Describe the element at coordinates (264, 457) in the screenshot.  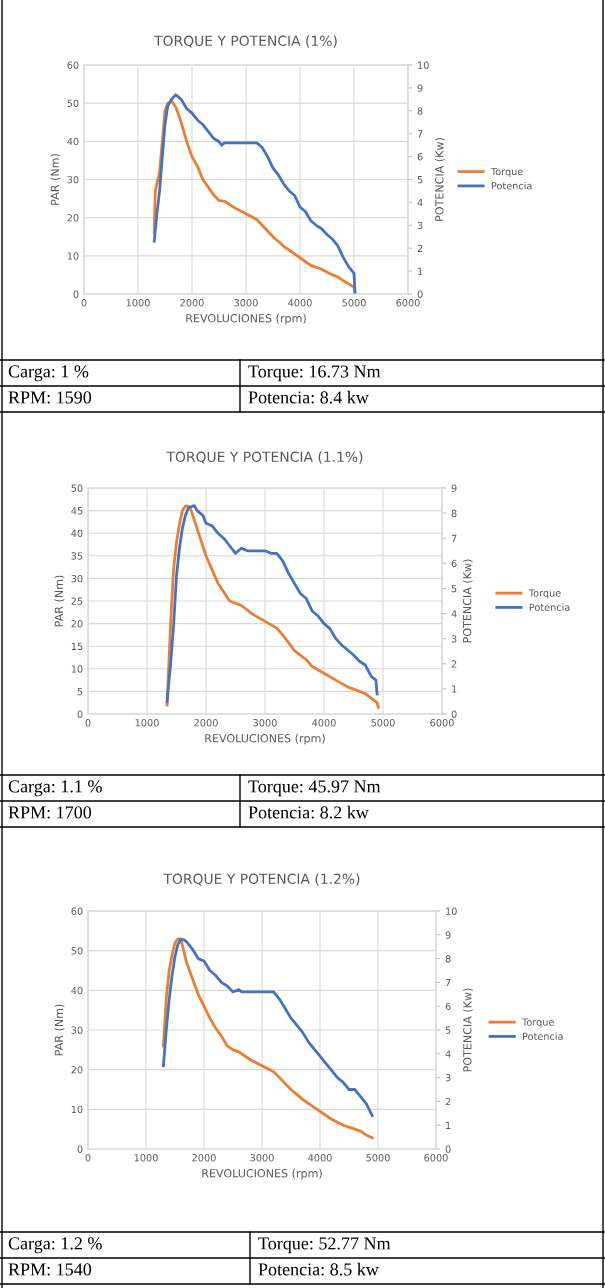
I see `chart-title: TORQUE Y POTENCIA (1.1%)` at that location.